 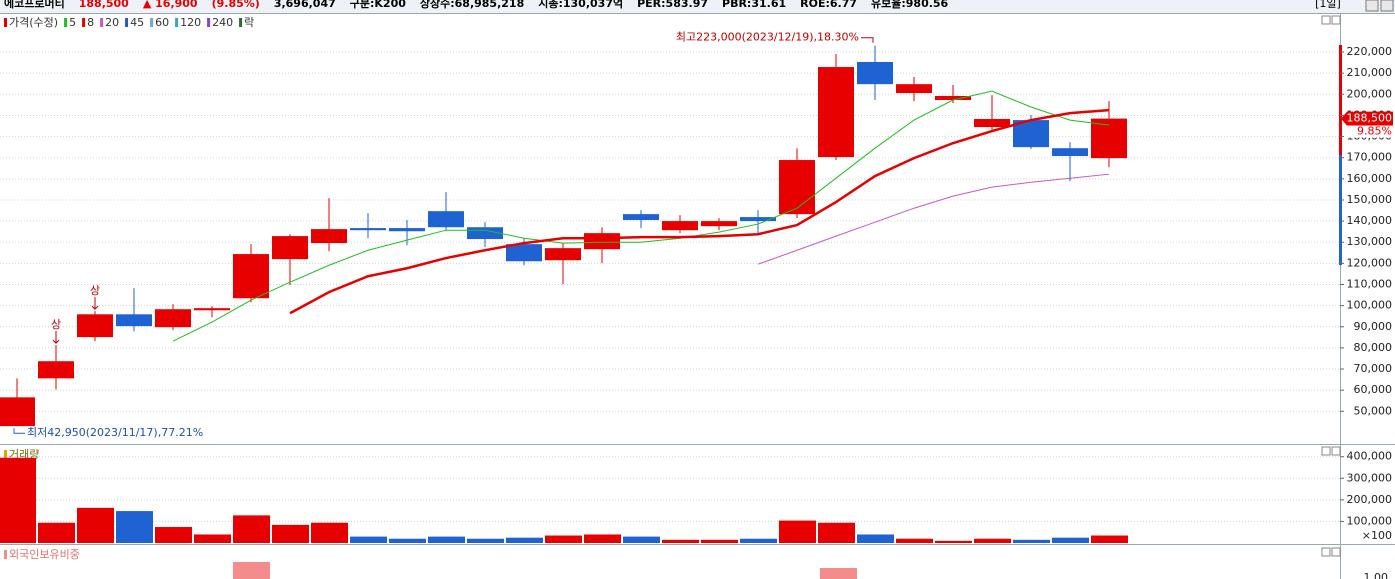 What do you see at coordinates (1370, 241) in the screenshot?
I see `y-tick-label: 130,000` at bounding box center [1370, 241].